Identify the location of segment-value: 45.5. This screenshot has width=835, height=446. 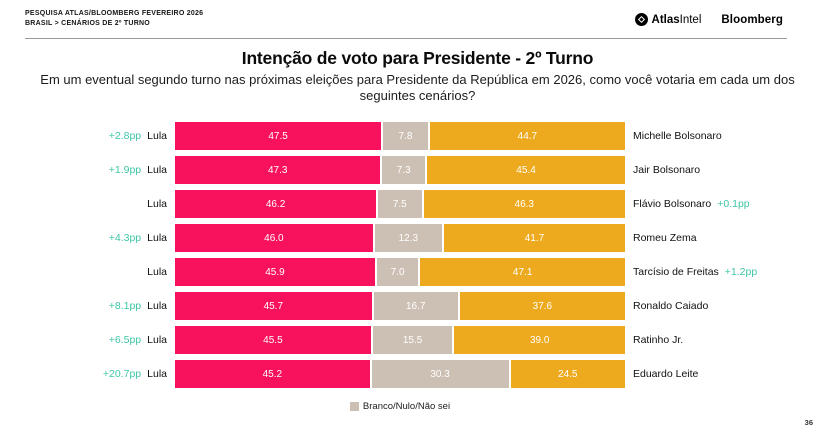
(273, 340).